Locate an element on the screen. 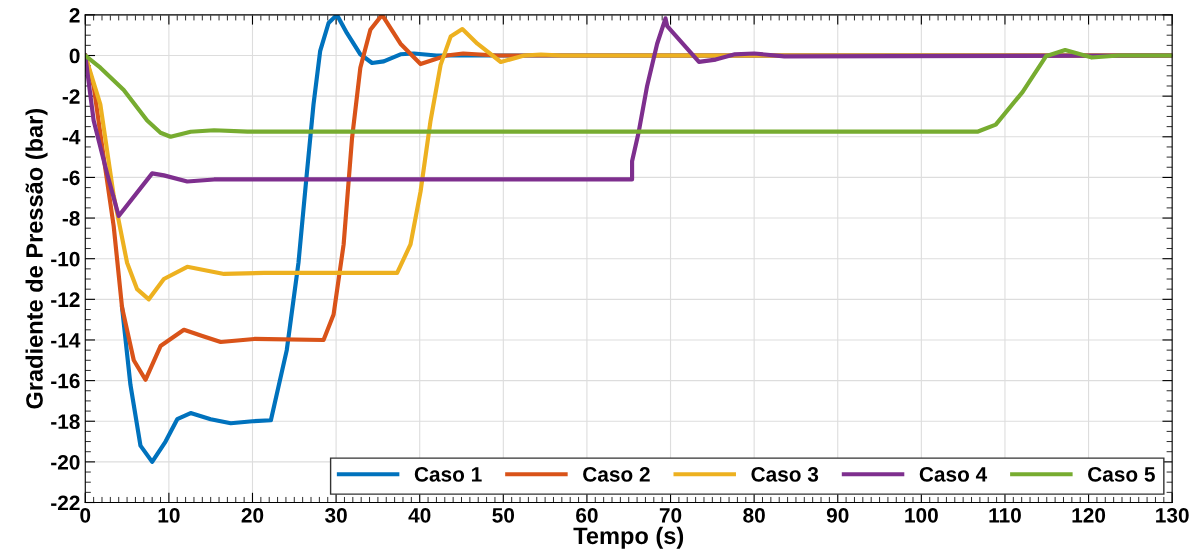 The width and height of the screenshot is (1201, 551). y-tick-label: -8 is located at coordinates (71, 218).